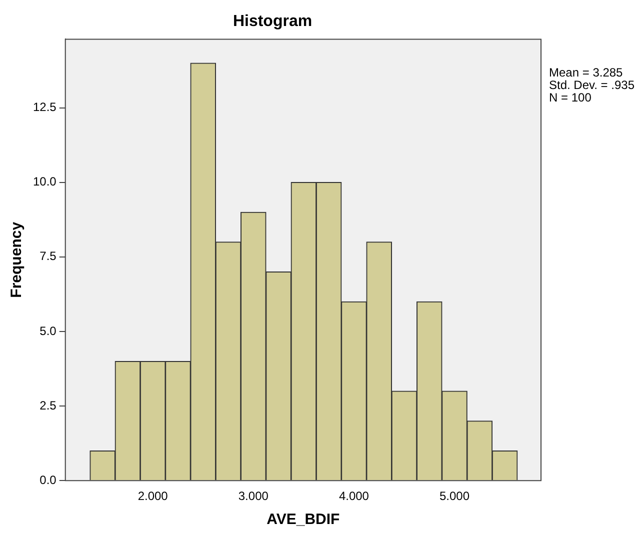 The height and width of the screenshot is (537, 641). What do you see at coordinates (354, 496) in the screenshot?
I see `x-tick-label: 4.000` at bounding box center [354, 496].